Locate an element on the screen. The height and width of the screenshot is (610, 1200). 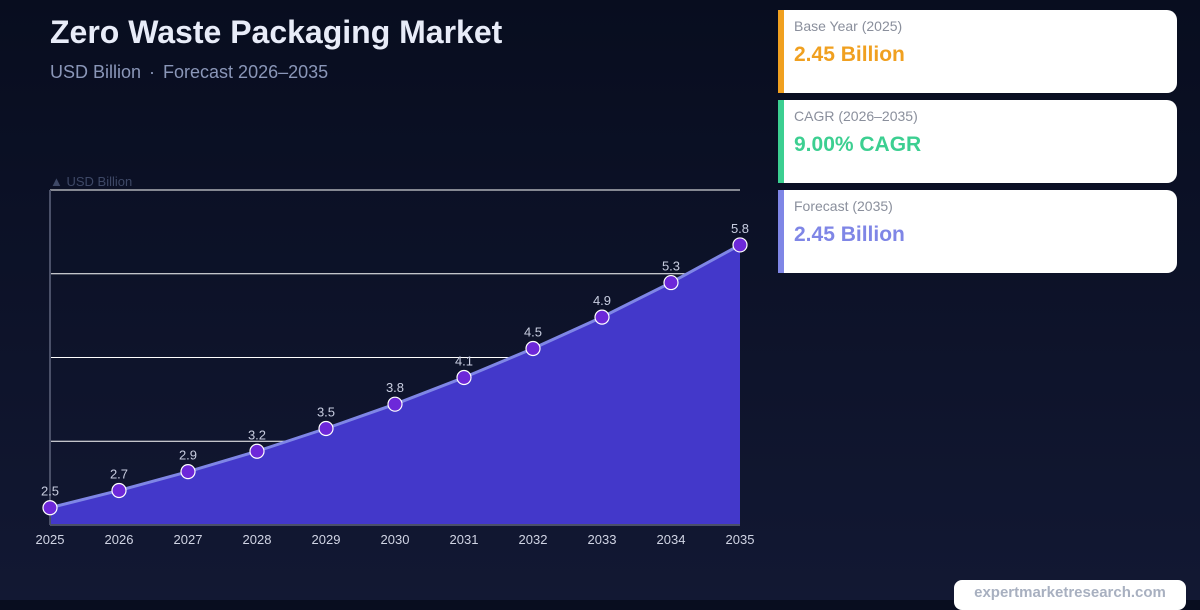
x-tick-label: 2030 is located at coordinates (395, 539).